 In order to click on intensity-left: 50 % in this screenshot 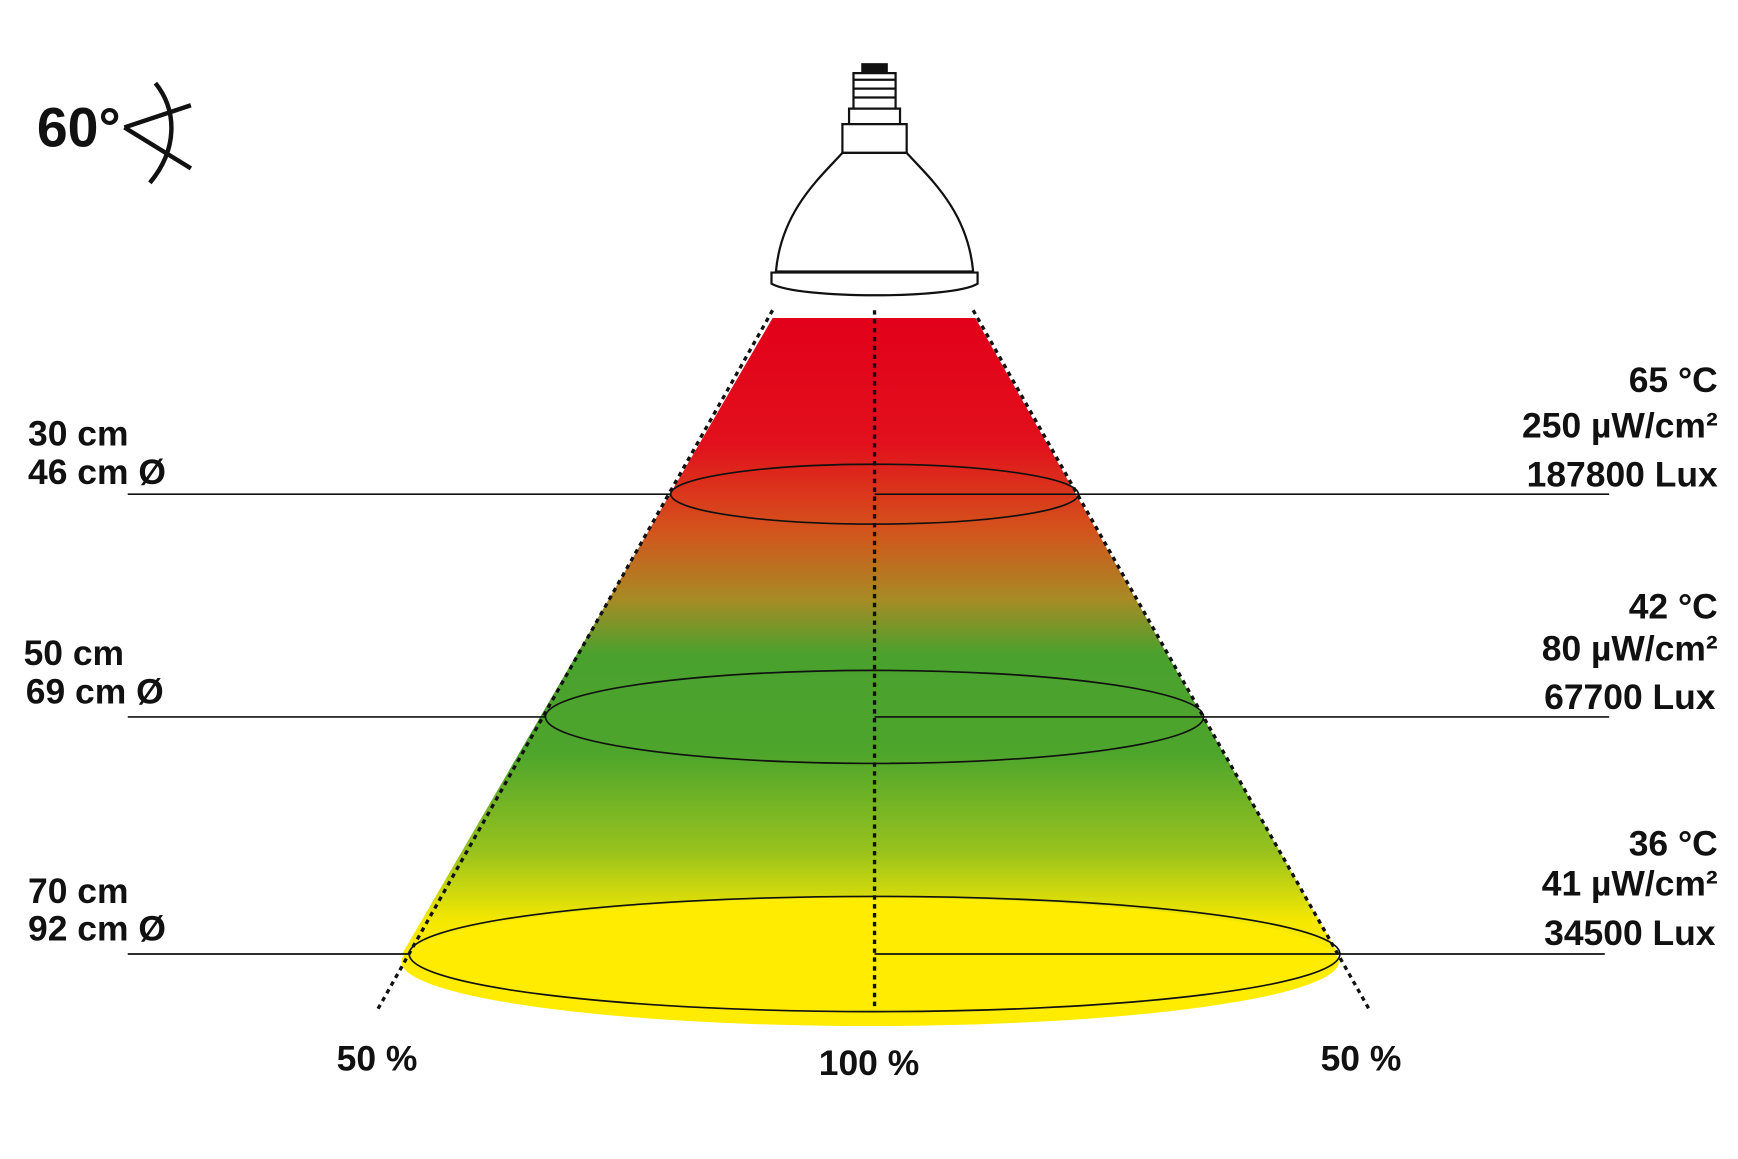, I will do `click(377, 1058)`.